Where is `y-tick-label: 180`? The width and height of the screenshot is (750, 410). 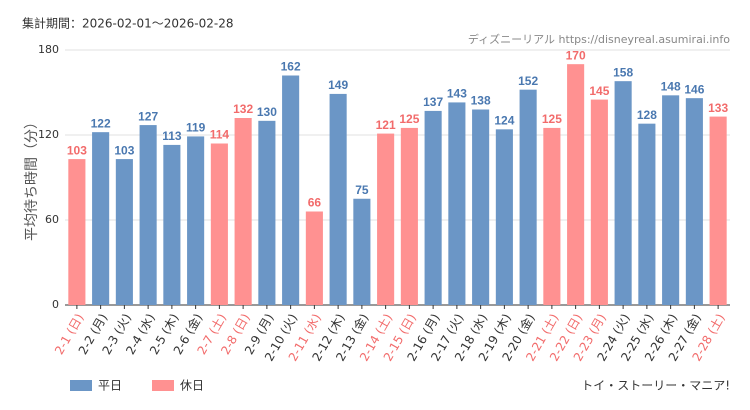
y-tick-label: 180 is located at coordinates (48, 49).